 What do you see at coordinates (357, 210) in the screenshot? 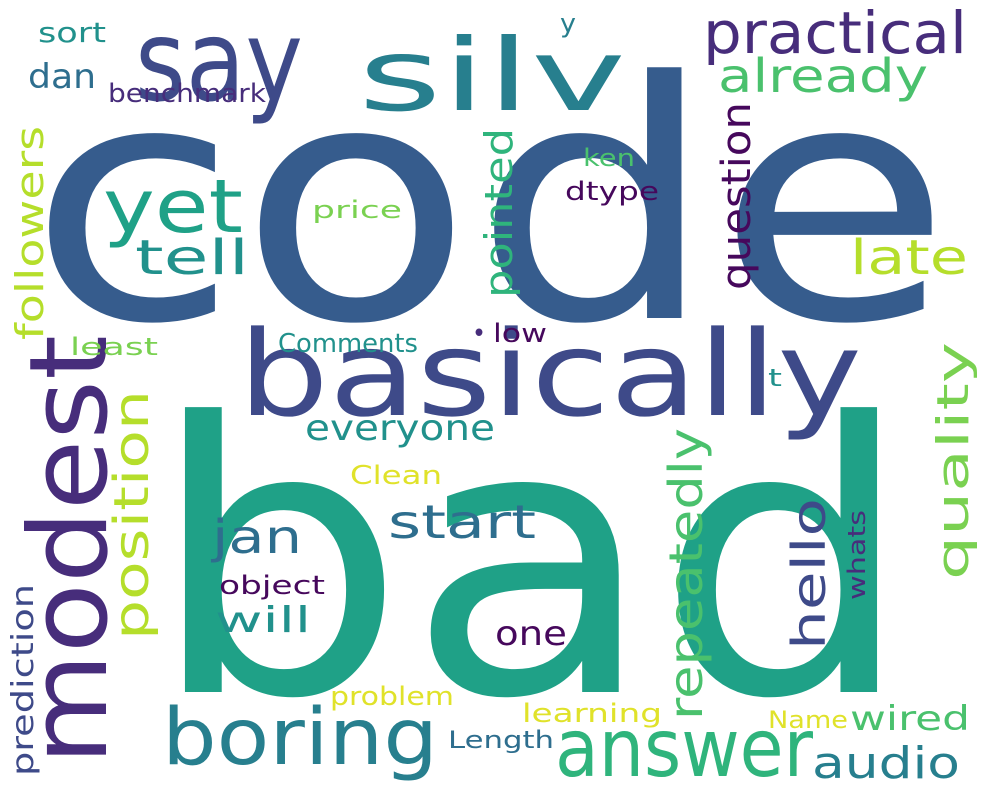
I see `word-price: price` at bounding box center [357, 210].